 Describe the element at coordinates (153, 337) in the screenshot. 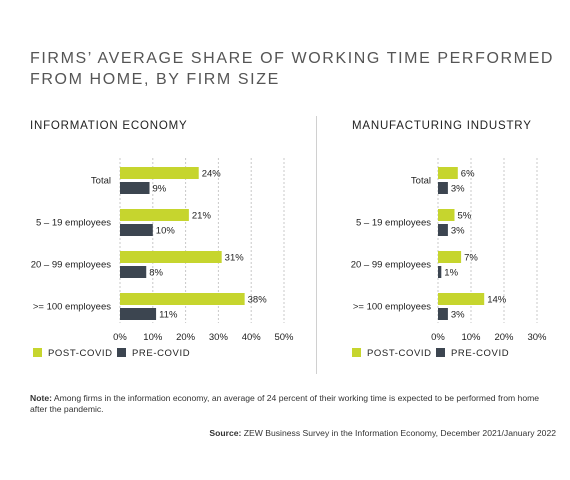

I see `info-x-tick-label-1: 10%` at that location.